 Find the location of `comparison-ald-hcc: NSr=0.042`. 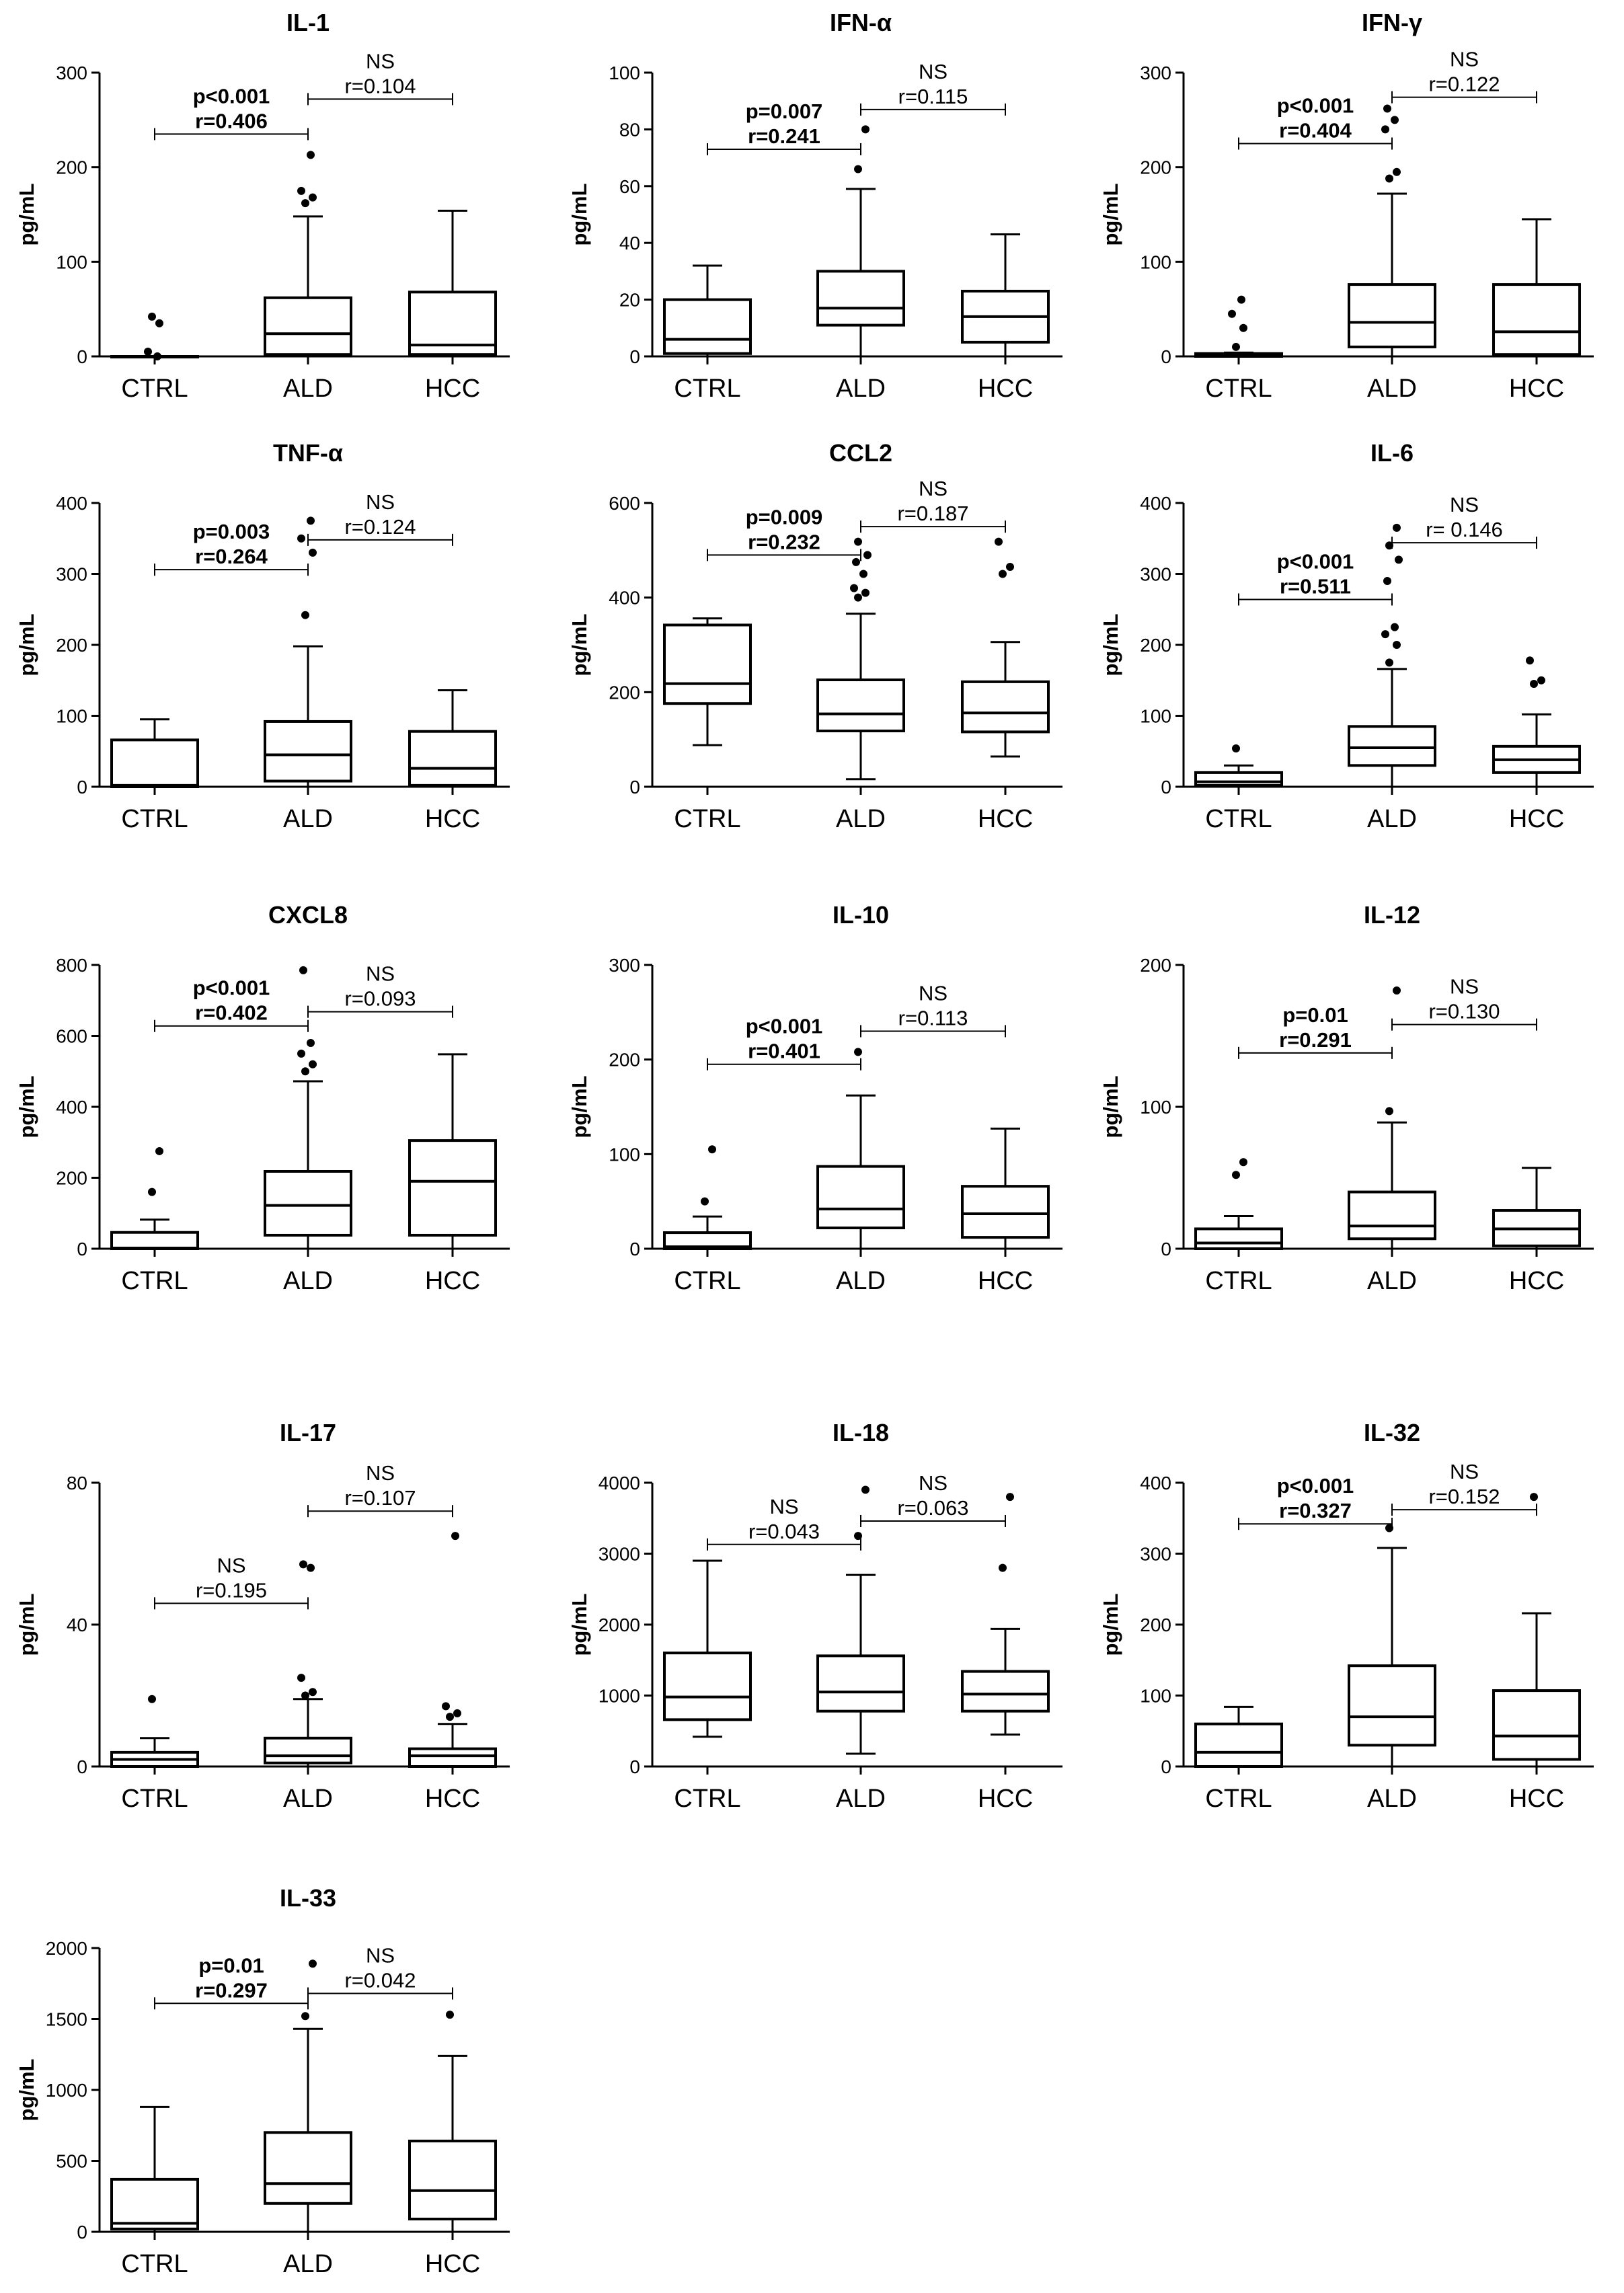

comparison-ald-hcc: NSr=0.042 is located at coordinates (380, 1972).